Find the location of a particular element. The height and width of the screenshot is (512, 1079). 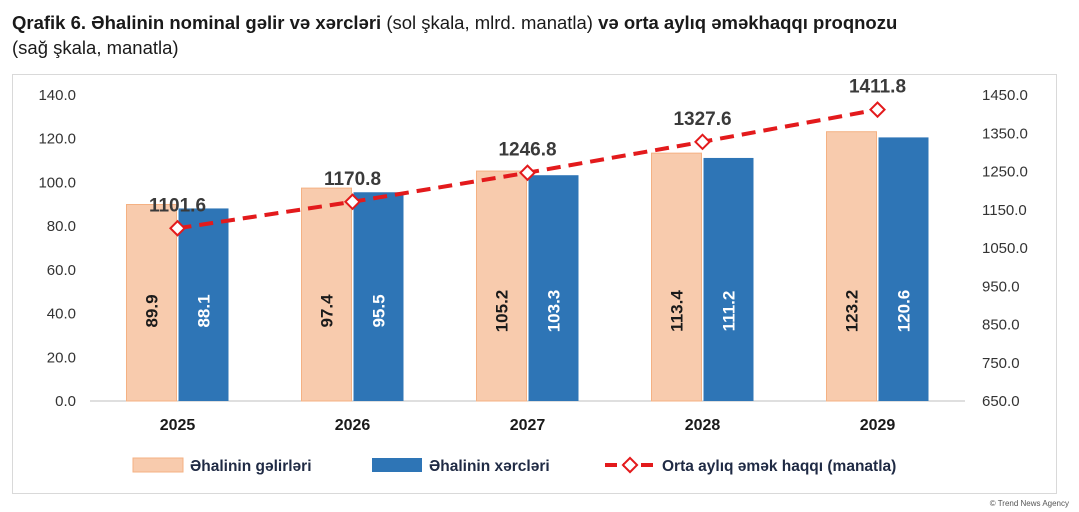

right-axis-tick-label: 1350.0 is located at coordinates (1005, 133).